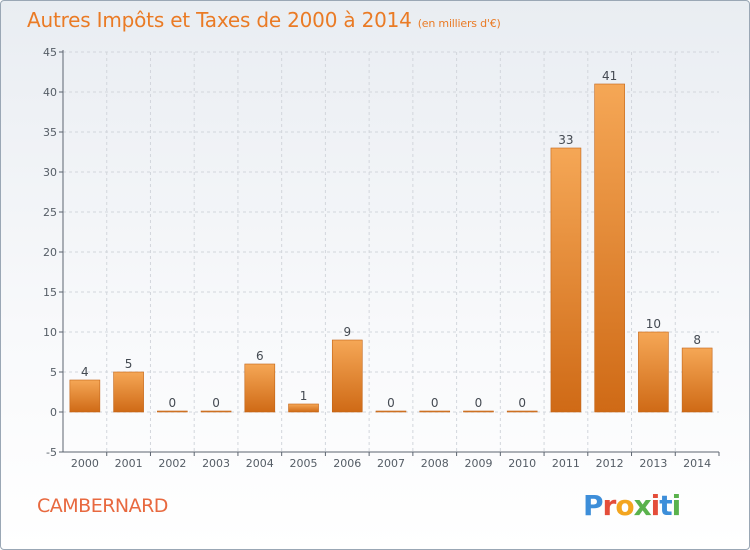  What do you see at coordinates (216, 411) in the screenshot?
I see `bar-2003` at bounding box center [216, 411].